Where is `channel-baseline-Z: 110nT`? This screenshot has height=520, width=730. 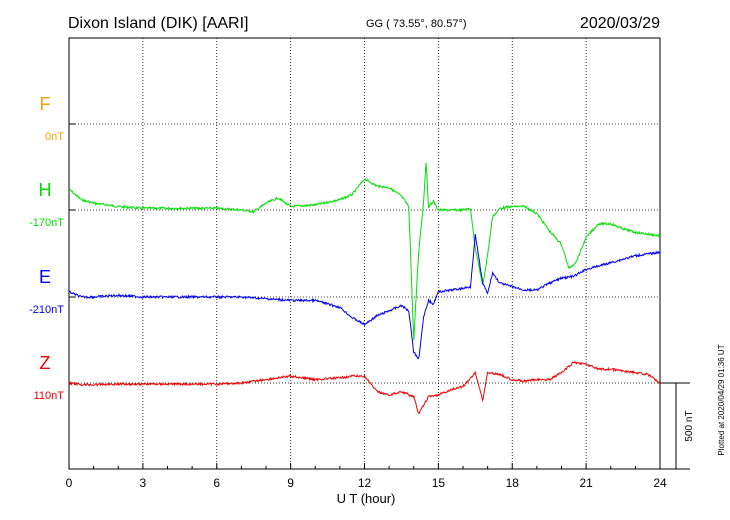 channel-baseline-Z: 110nT is located at coordinates (49, 396).